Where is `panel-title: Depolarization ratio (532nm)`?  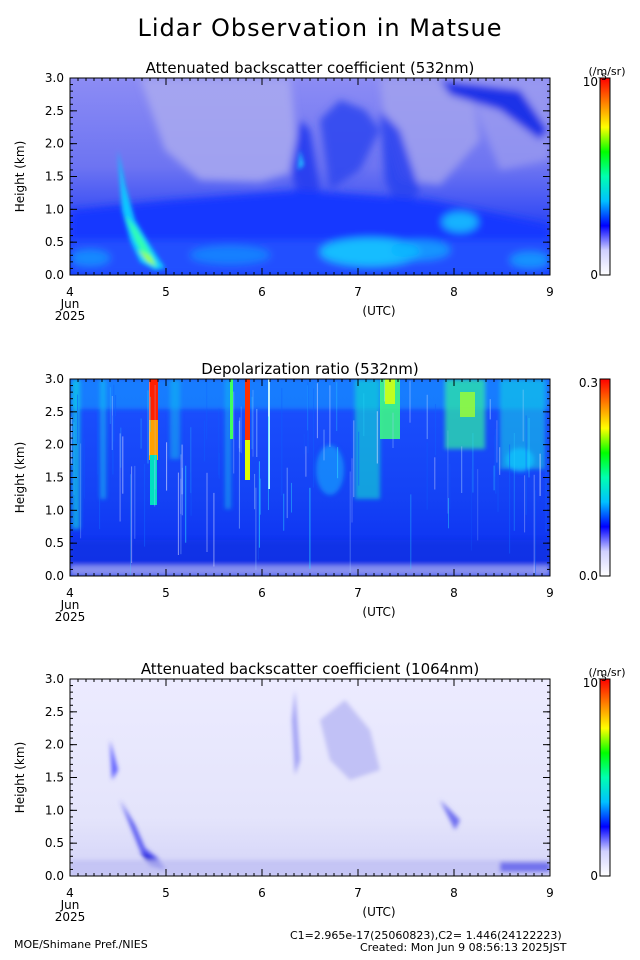
panel-title: Depolarization ratio (532nm) is located at coordinates (310, 369).